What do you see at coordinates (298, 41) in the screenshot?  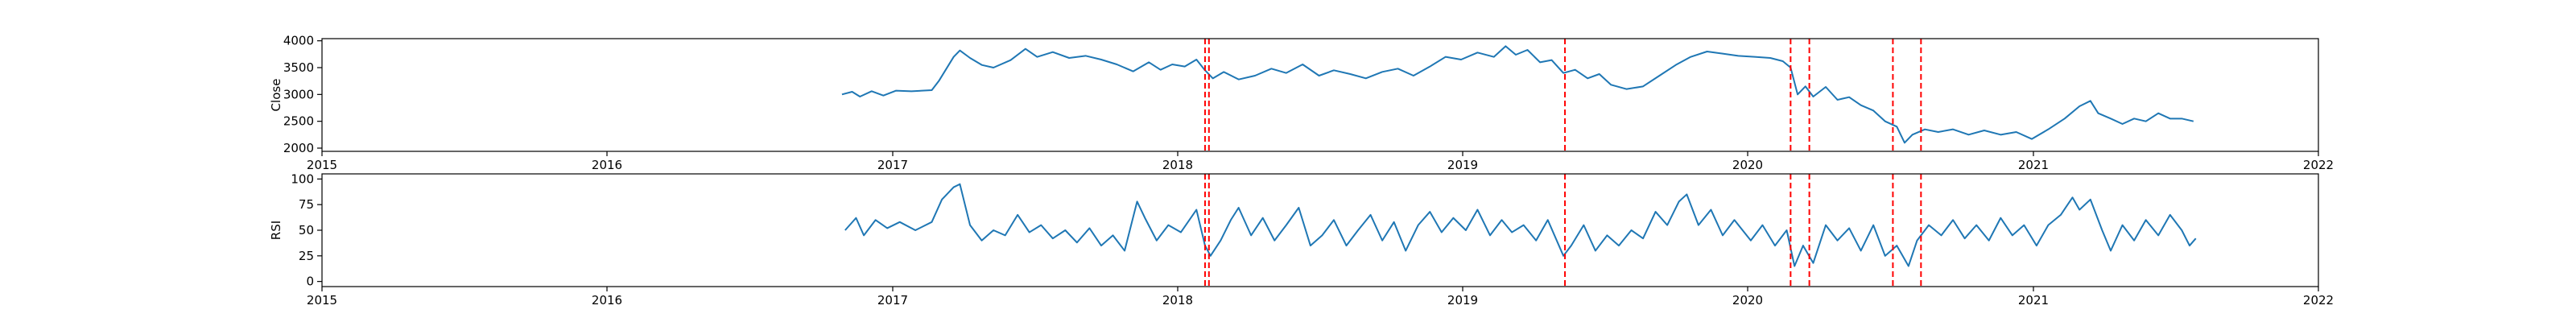 I see `close-y-tick-label: 4000` at bounding box center [298, 41].